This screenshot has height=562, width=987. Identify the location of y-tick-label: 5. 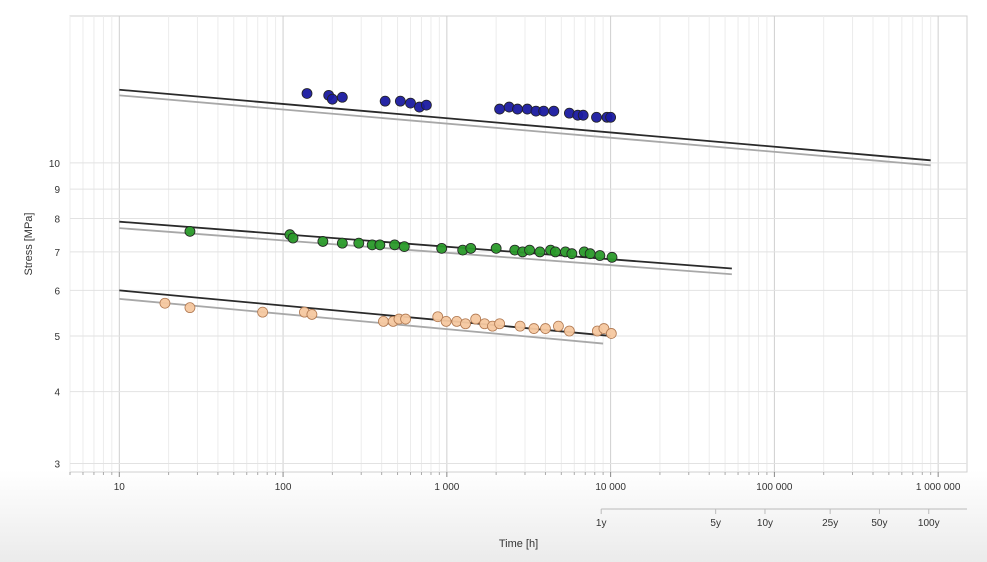
(57, 337).